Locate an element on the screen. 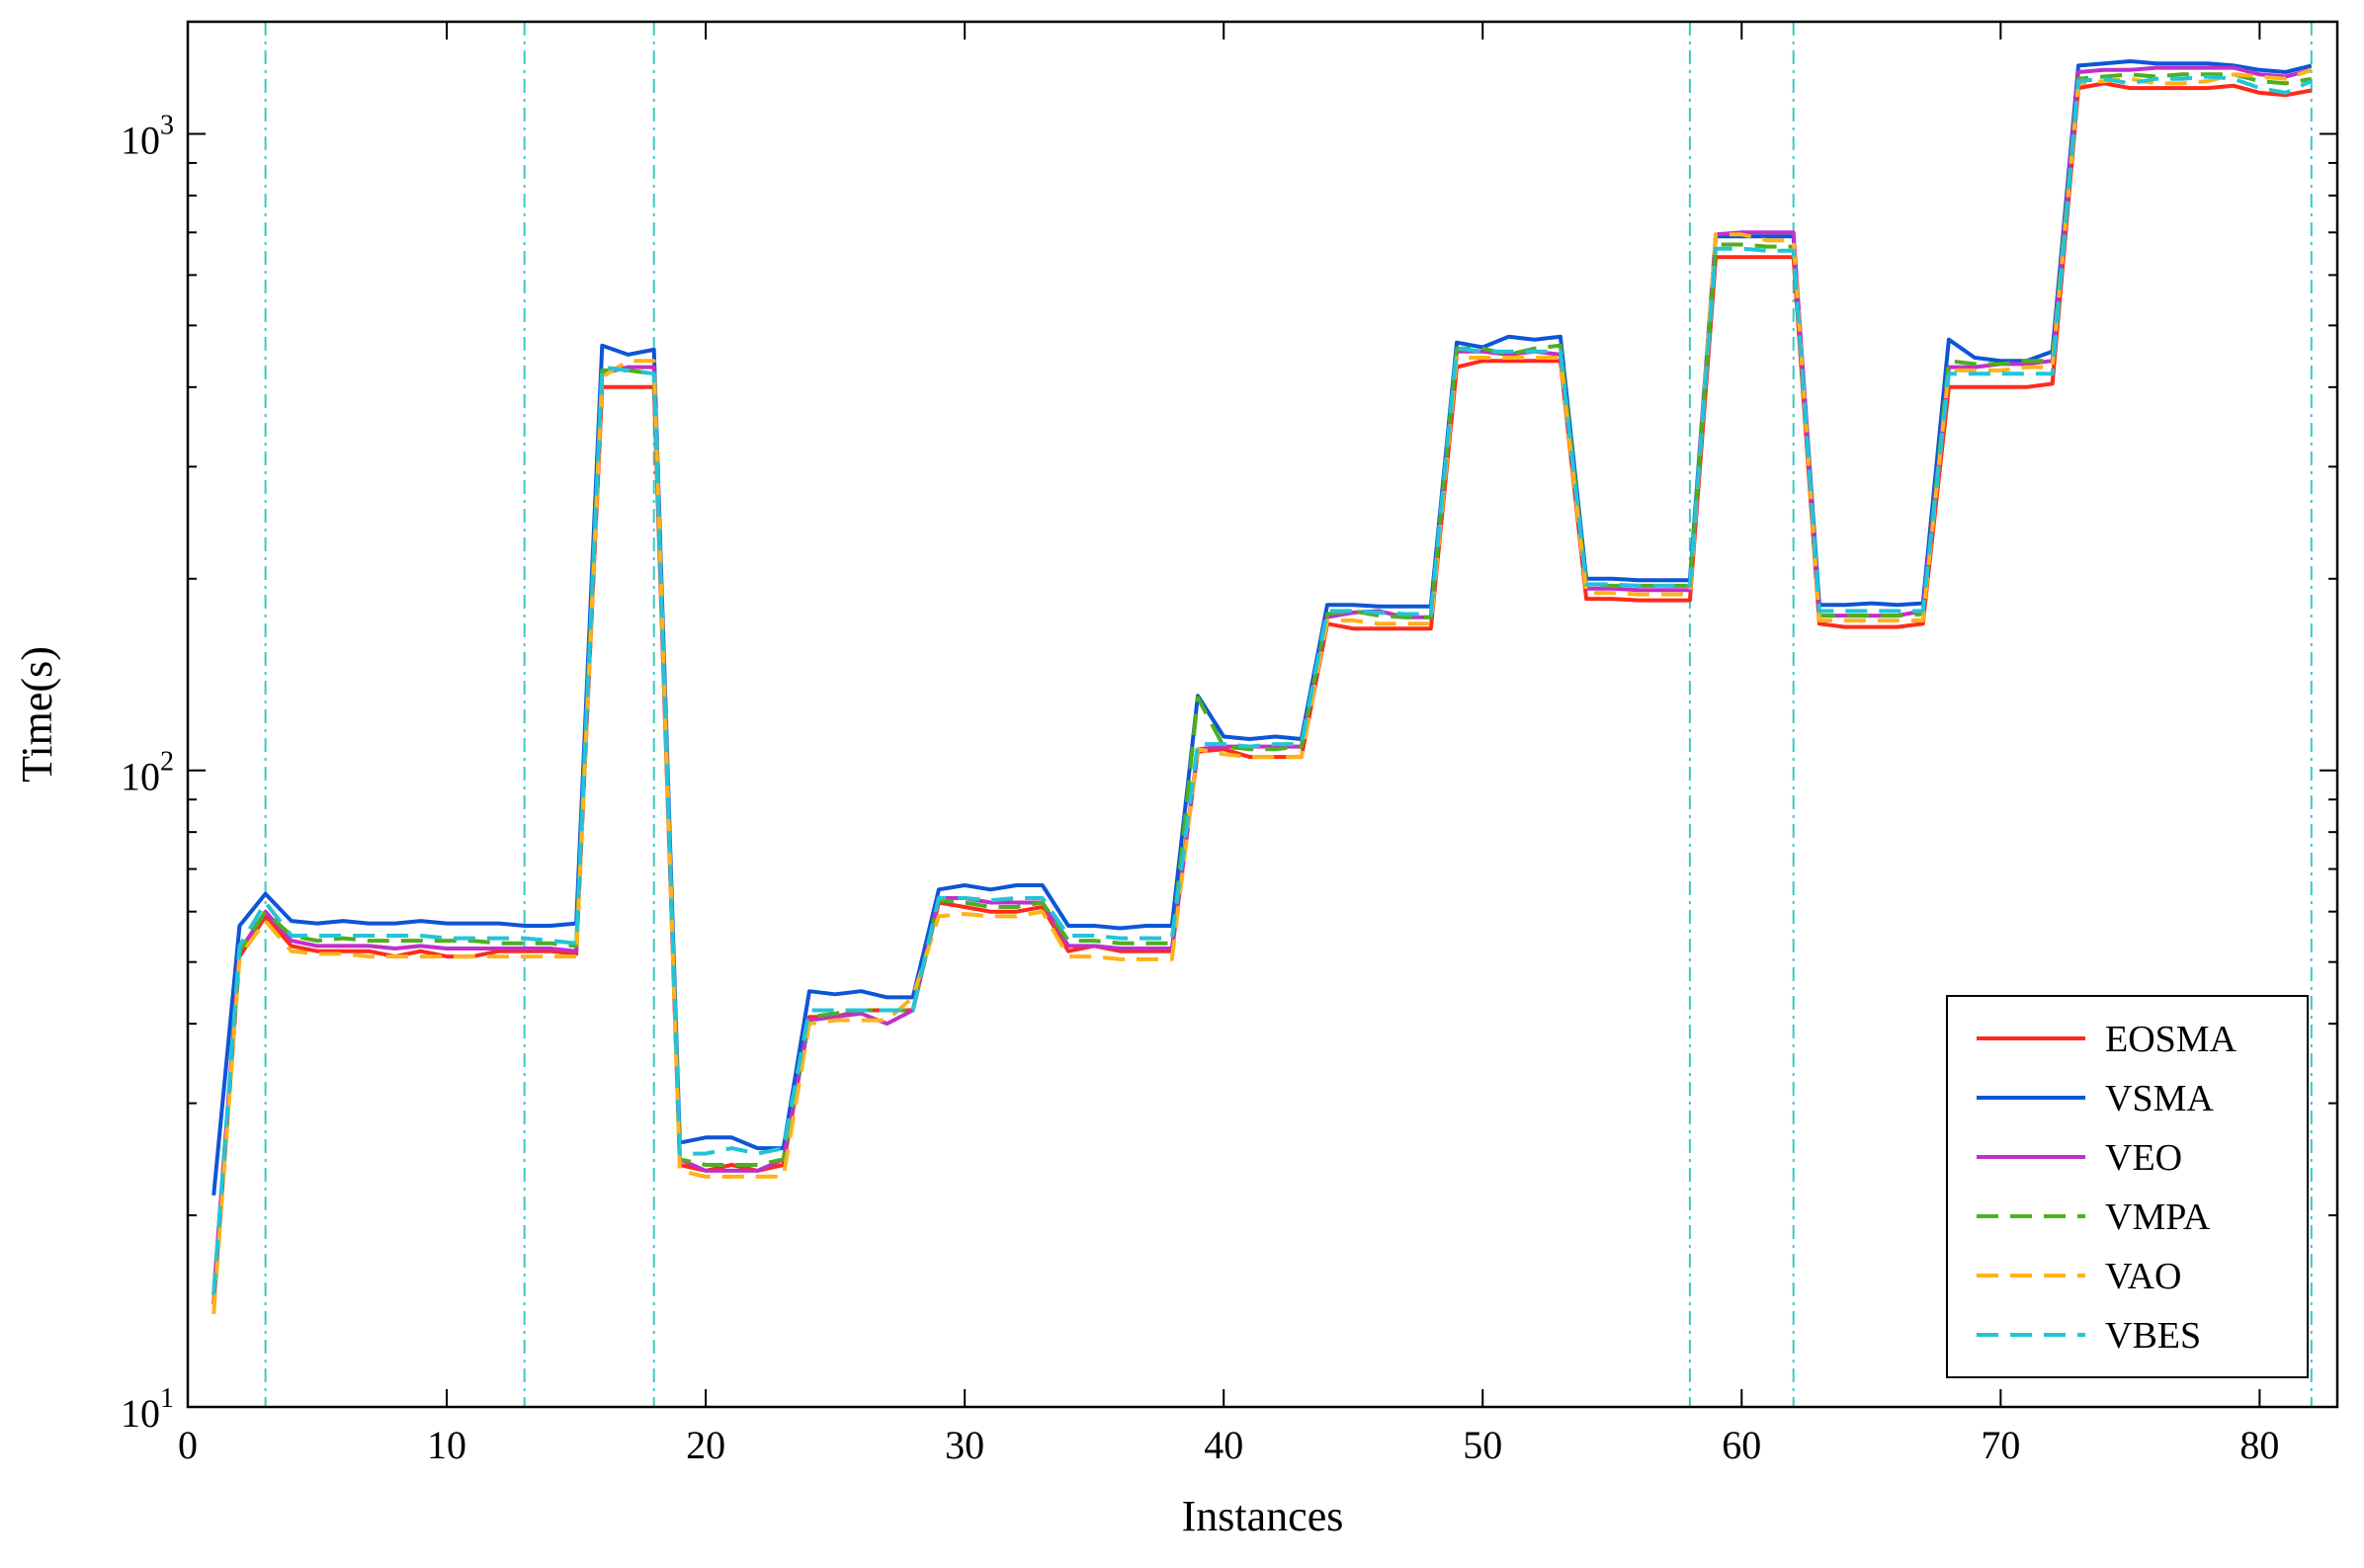 This screenshot has height=1568, width=2364. y-tick-label: 10² is located at coordinates (147, 773).